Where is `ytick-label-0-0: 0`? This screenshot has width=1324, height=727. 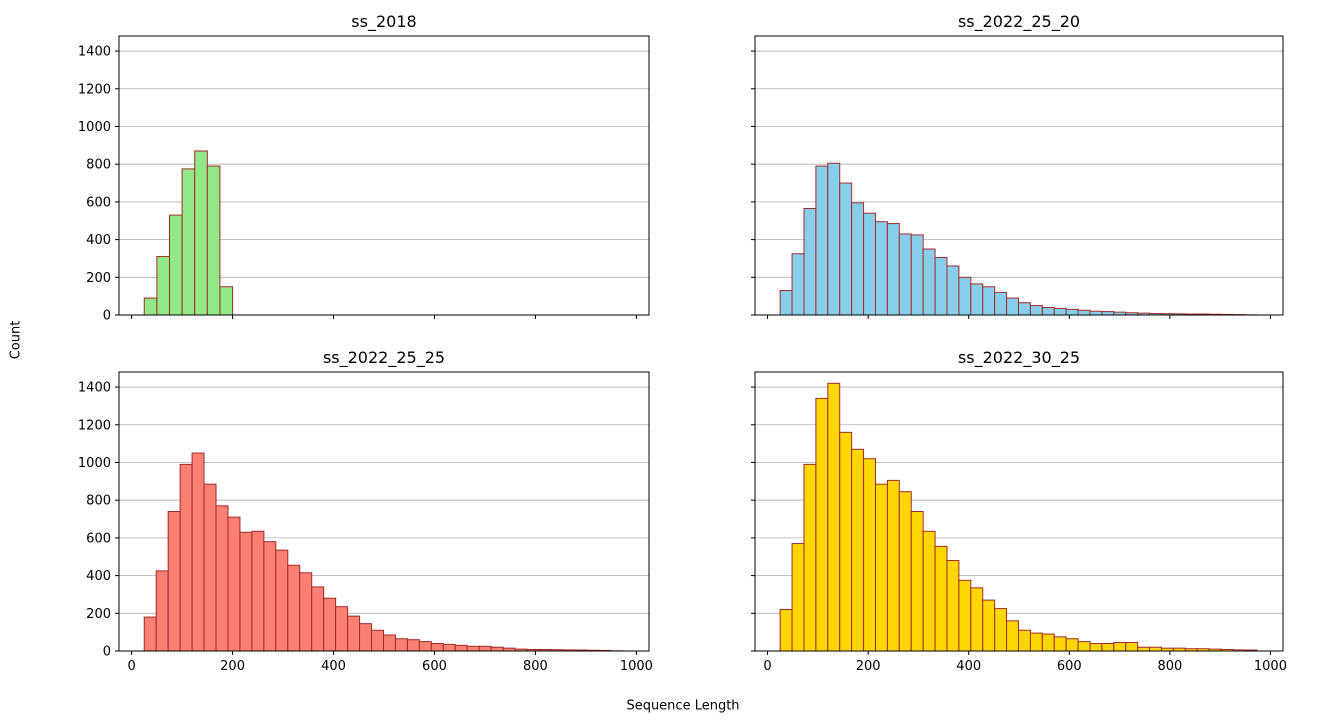
ytick-label-0-0: 0 is located at coordinates (107, 316).